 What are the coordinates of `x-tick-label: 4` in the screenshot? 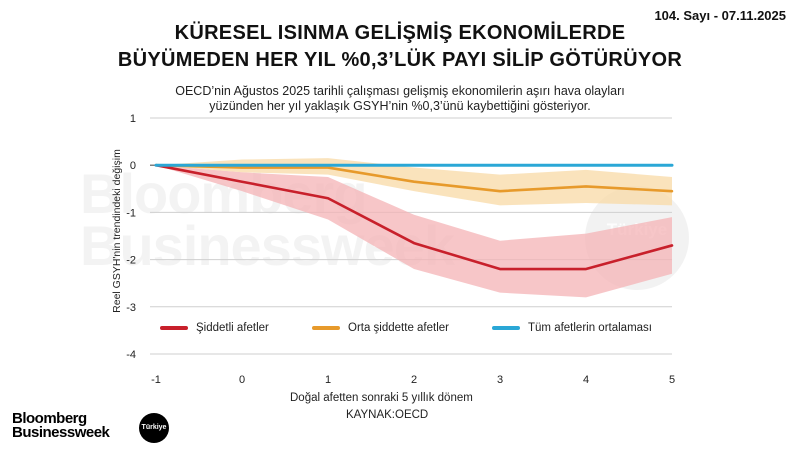 It's located at (586, 380).